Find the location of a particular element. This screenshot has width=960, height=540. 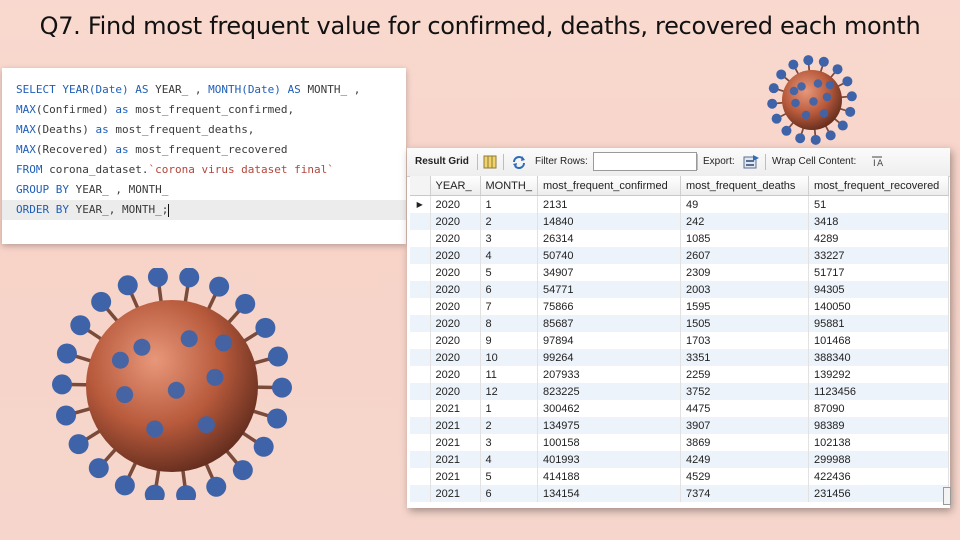

filter-rows-input is located at coordinates (645, 161).